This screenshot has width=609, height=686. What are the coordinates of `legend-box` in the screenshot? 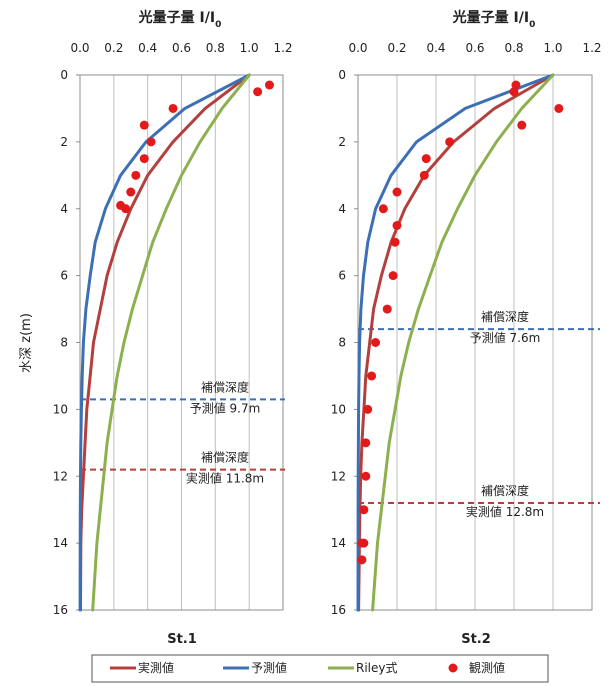 It's located at (320, 668).